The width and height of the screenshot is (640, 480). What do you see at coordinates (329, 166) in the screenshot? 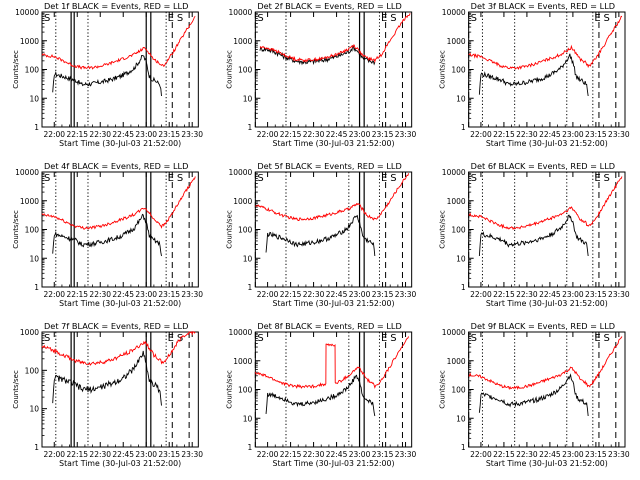
I see `panel-title: Det 5f BLACK = Events, RED = LLD` at bounding box center [329, 166].